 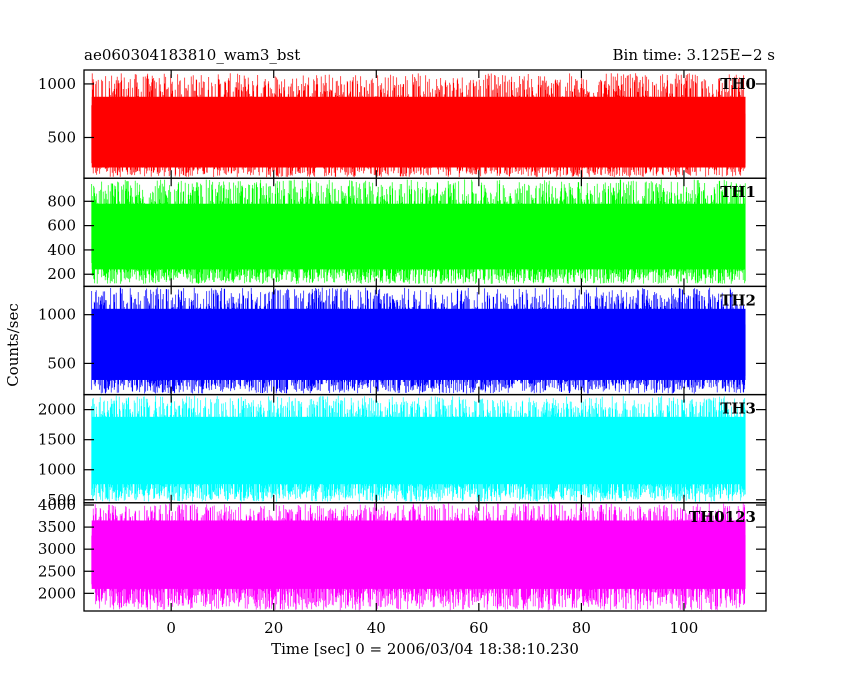 I want to click on chart-title-right: Bin time: 3.125E−2 s, so click(x=694, y=55).